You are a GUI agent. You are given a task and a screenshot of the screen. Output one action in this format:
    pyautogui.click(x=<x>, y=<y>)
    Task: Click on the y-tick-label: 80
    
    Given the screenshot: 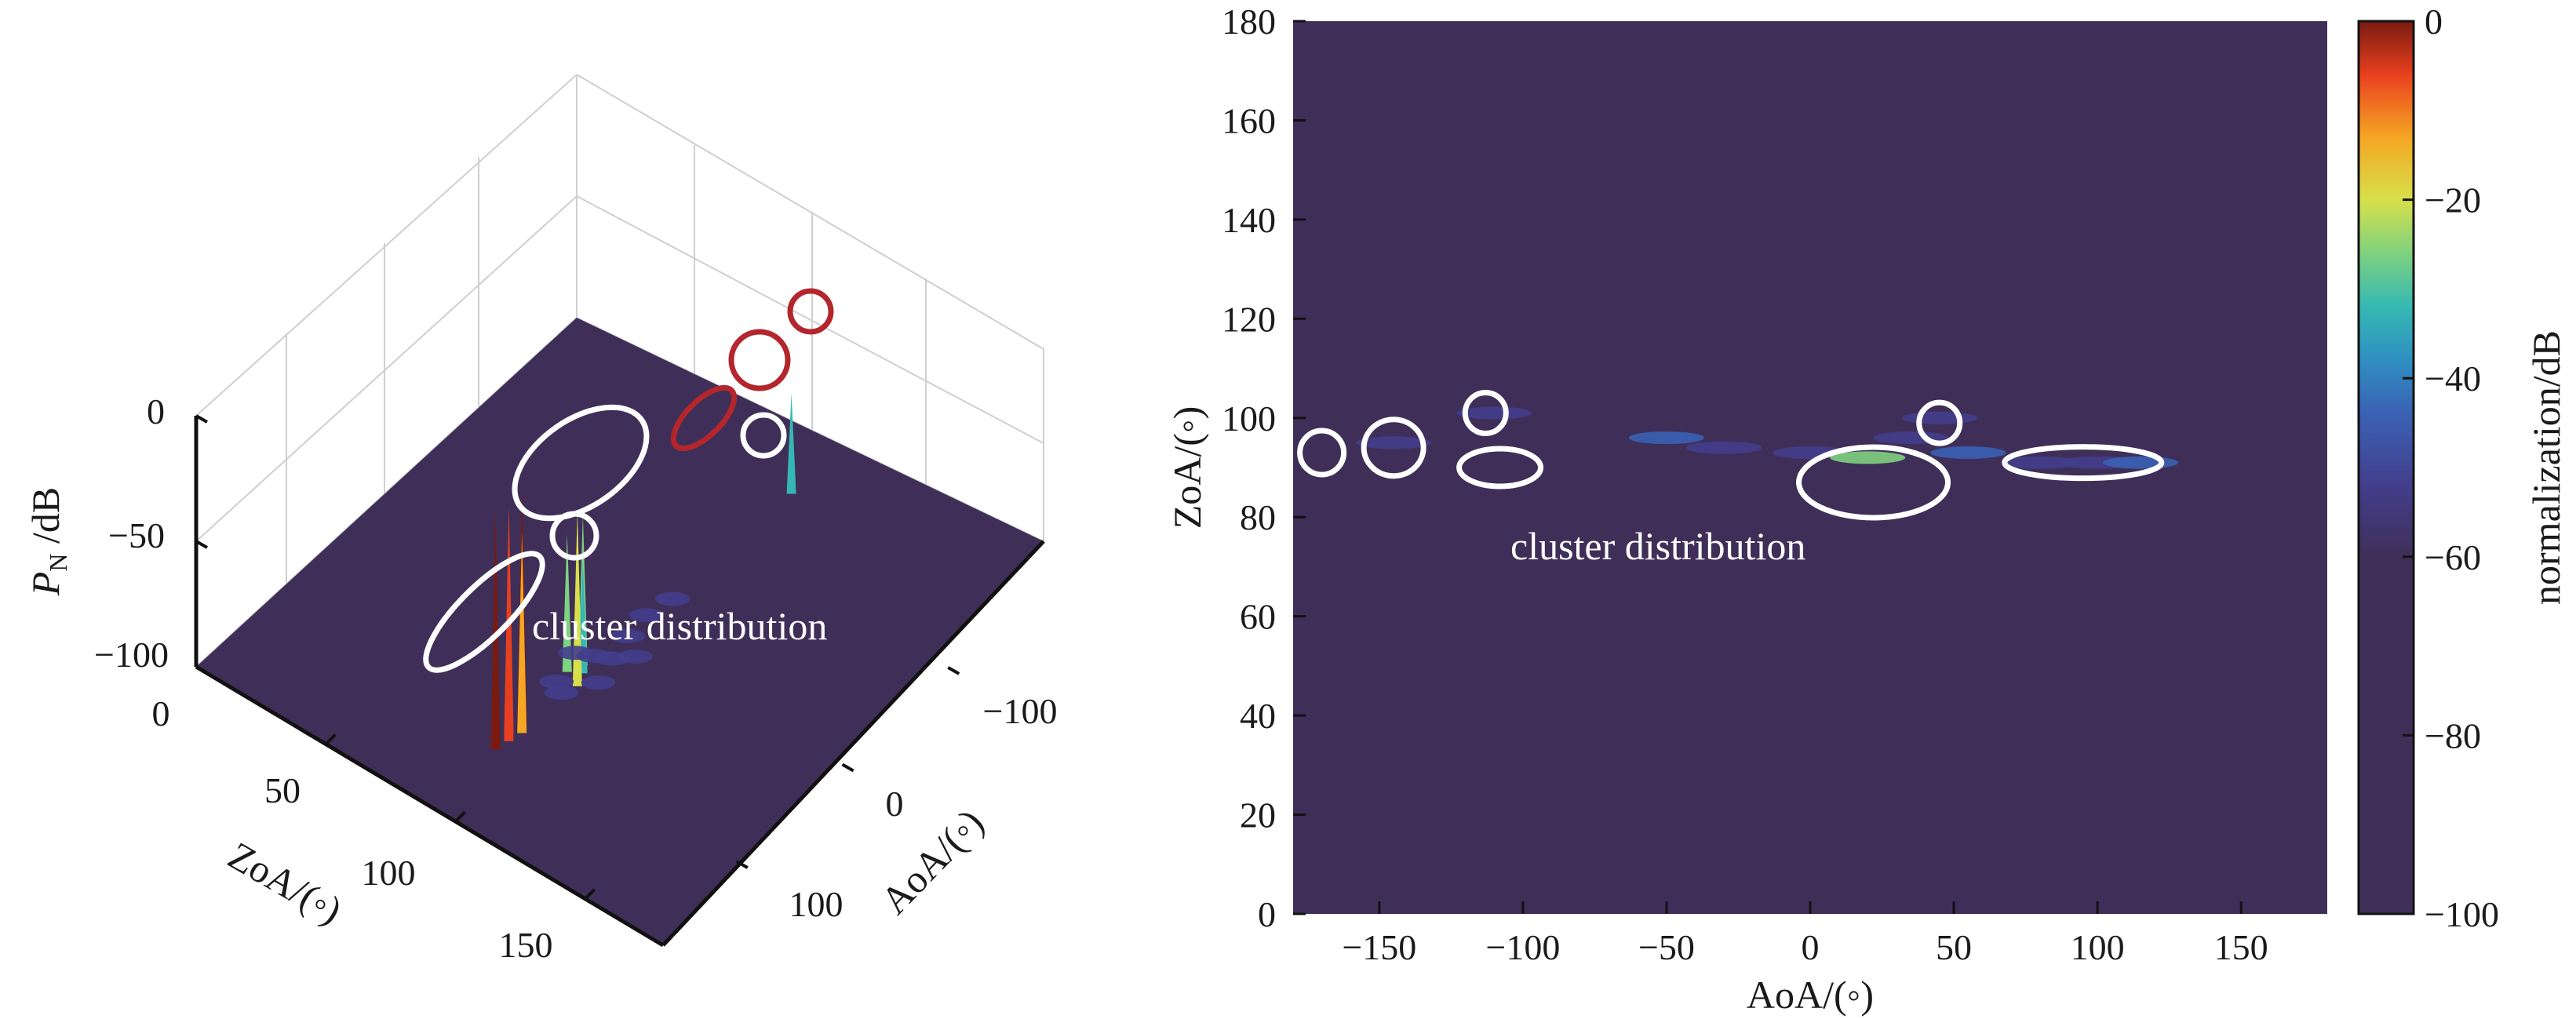 What is the action you would take?
    pyautogui.click(x=1258, y=517)
    